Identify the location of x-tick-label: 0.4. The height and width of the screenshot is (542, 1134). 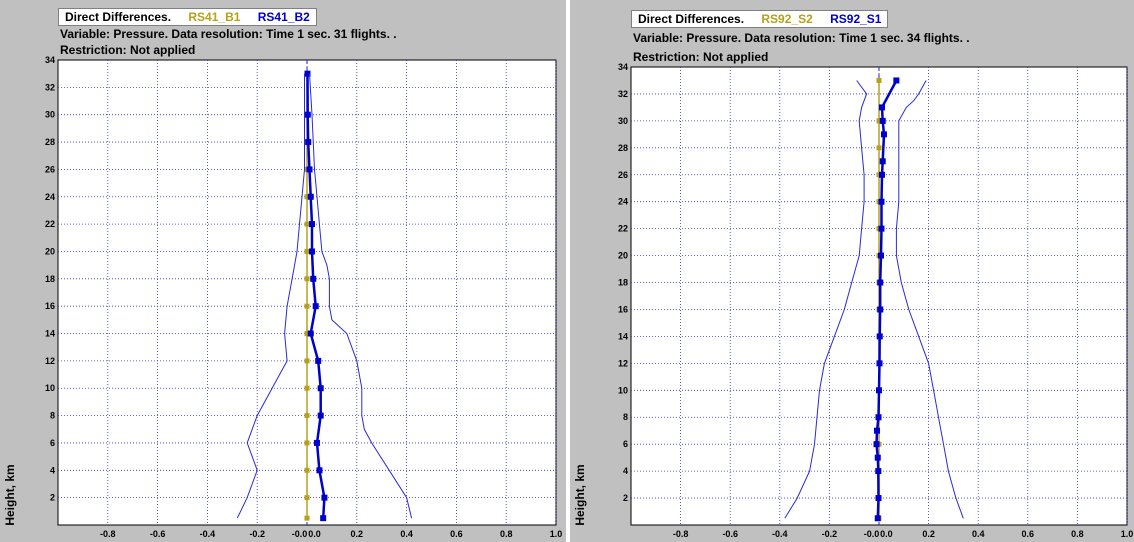
(406, 534).